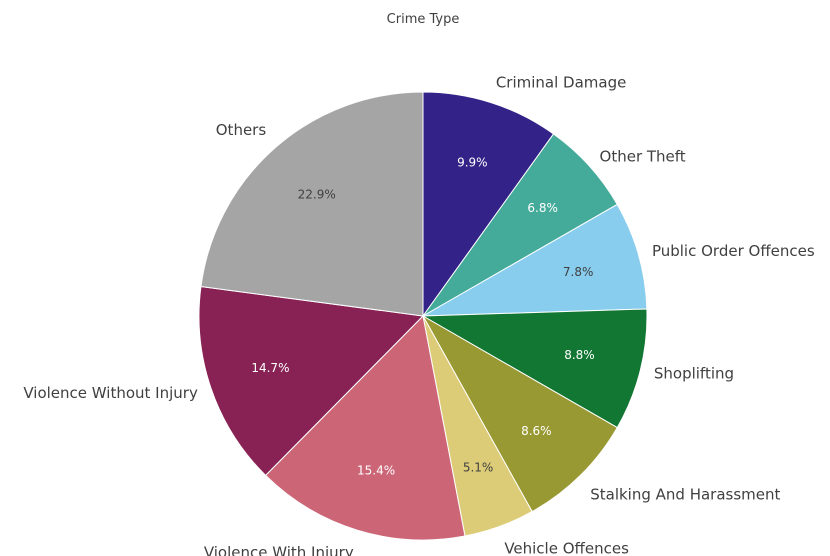 The width and height of the screenshot is (830, 556). What do you see at coordinates (312, 204) in the screenshot?
I see `pie-slice-others` at bounding box center [312, 204].